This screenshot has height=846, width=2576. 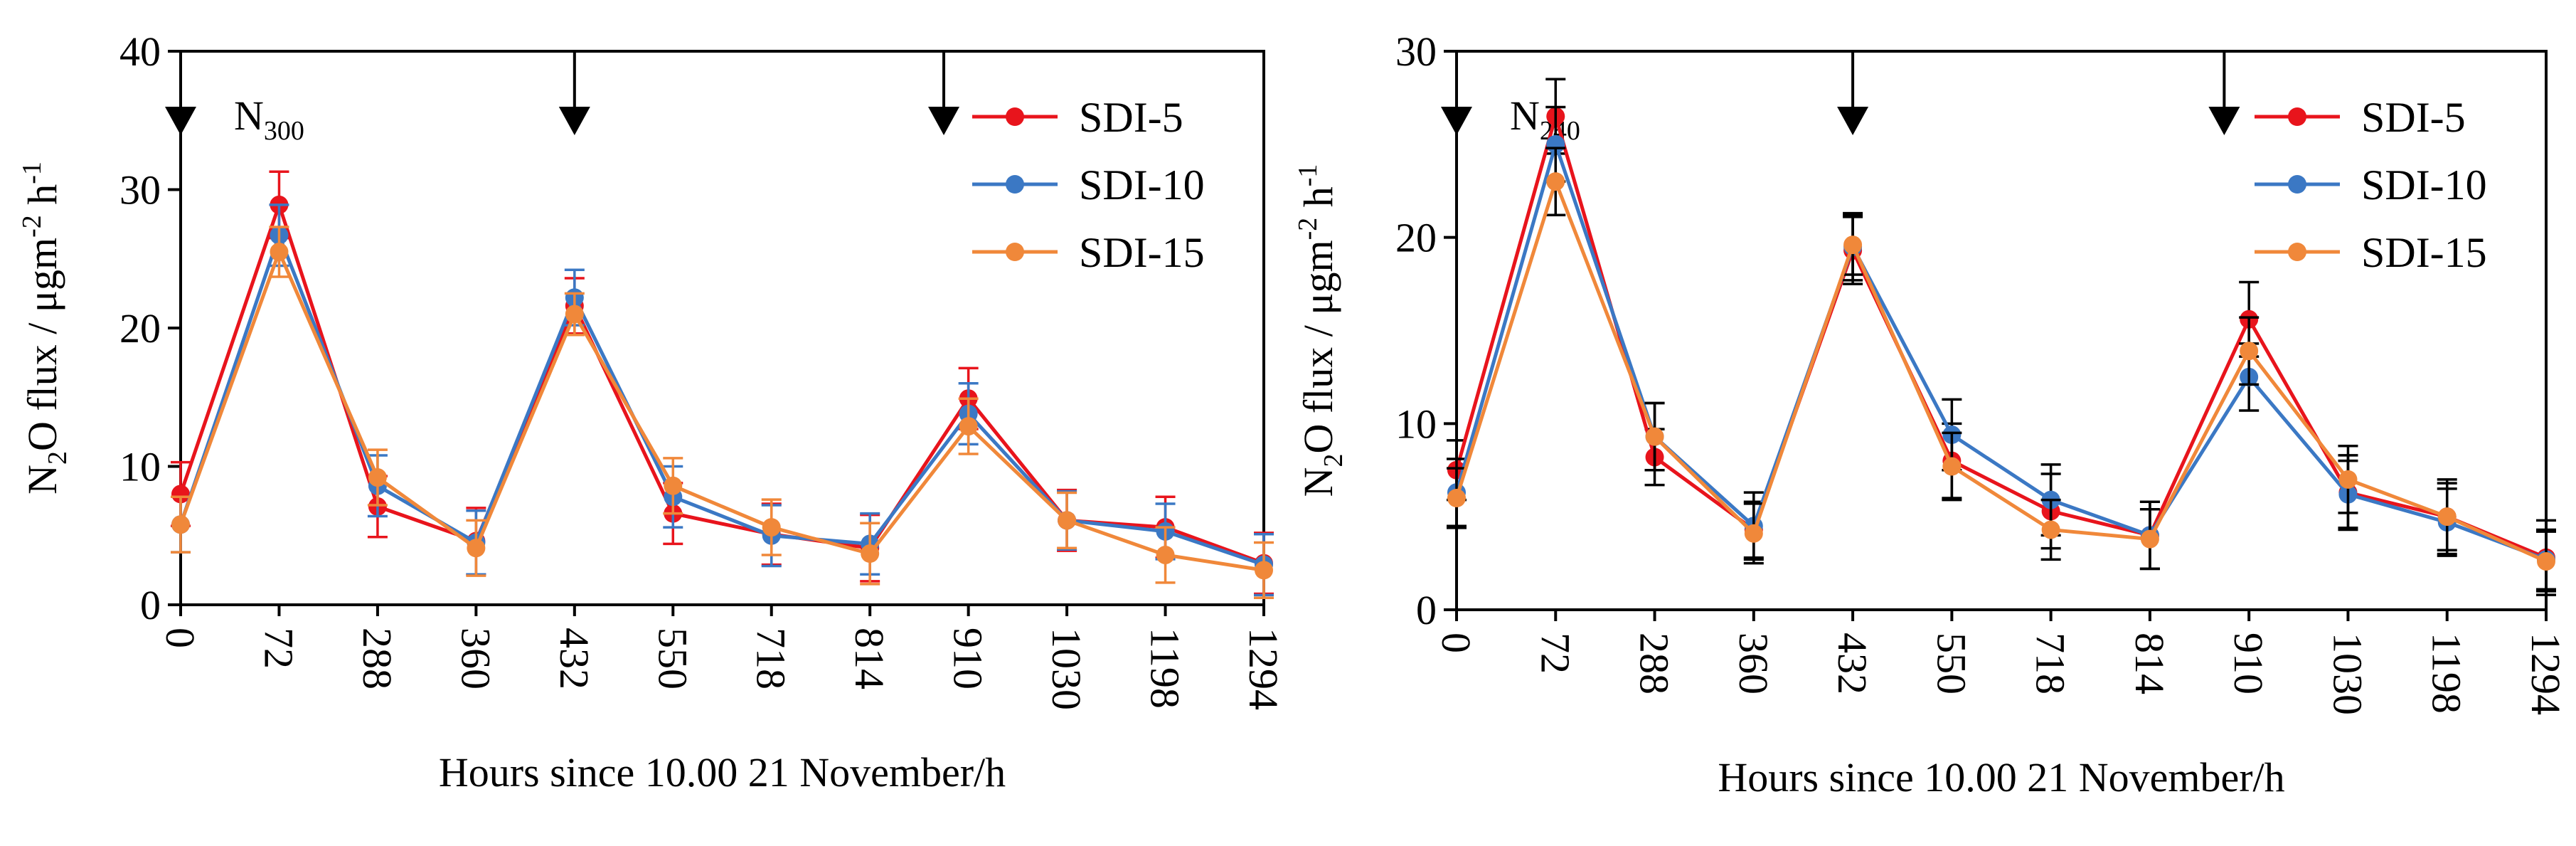 I want to click on legend: SDI-5 SDI-10 SDI-15, so click(x=2371, y=185).